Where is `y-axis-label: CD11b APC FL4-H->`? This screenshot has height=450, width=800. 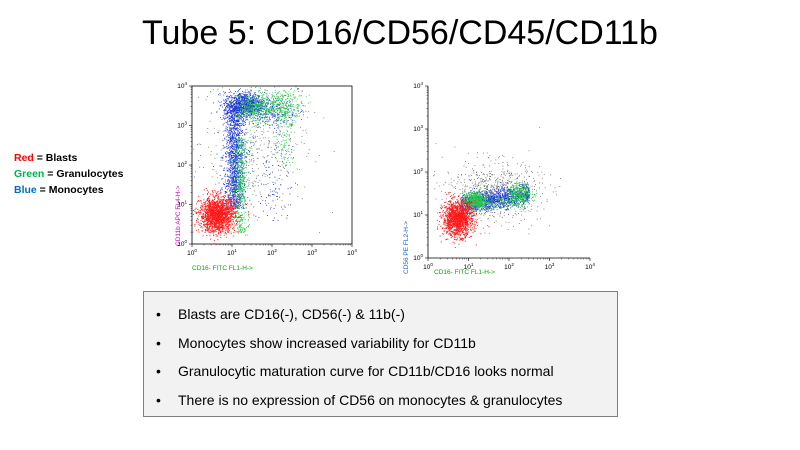
y-axis-label: CD11b APC FL4-H-> is located at coordinates (178, 215).